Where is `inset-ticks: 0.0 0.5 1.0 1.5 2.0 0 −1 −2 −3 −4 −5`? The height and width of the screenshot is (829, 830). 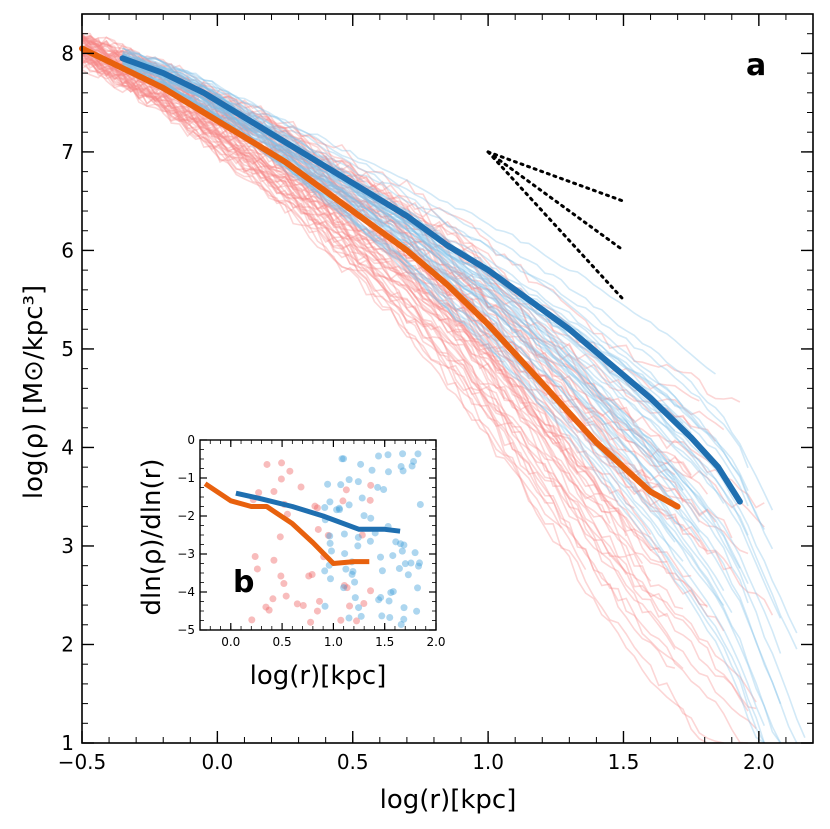
inset-ticks: 0.0 0.5 1.0 1.5 2.0 0 −1 −2 −3 −4 −5 is located at coordinates (311, 541).